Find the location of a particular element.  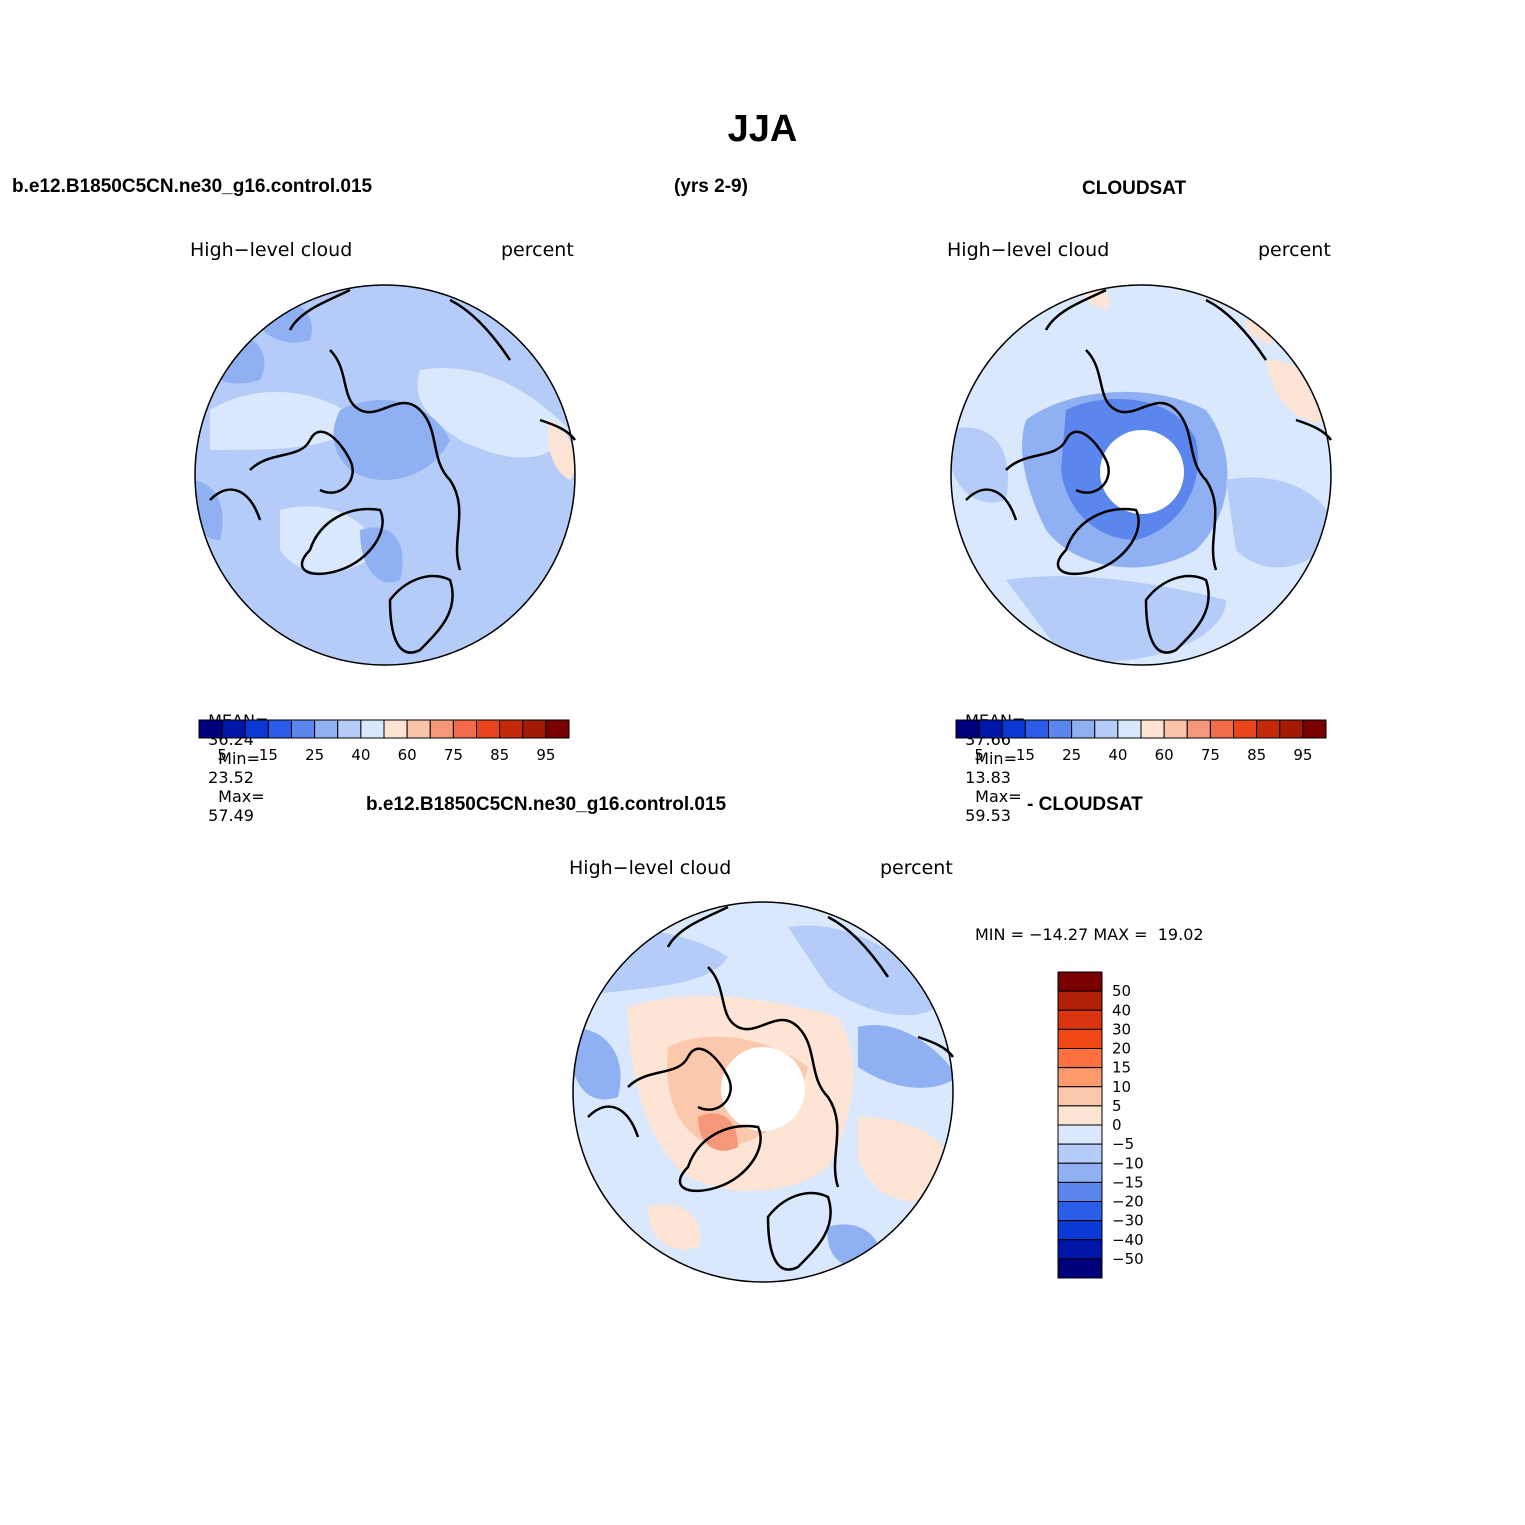

model-colorbar-tick-label: 25 is located at coordinates (314, 755).